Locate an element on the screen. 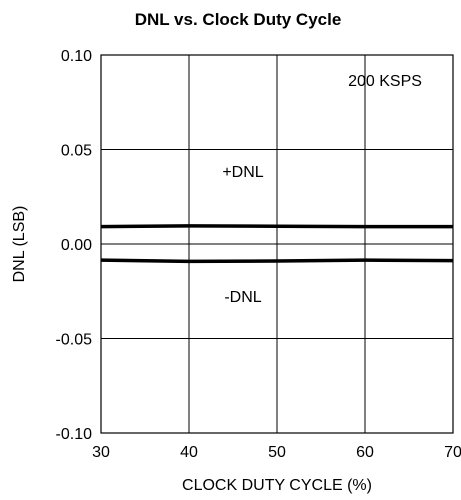  y-tick-label: 0.10 is located at coordinates (76, 56).